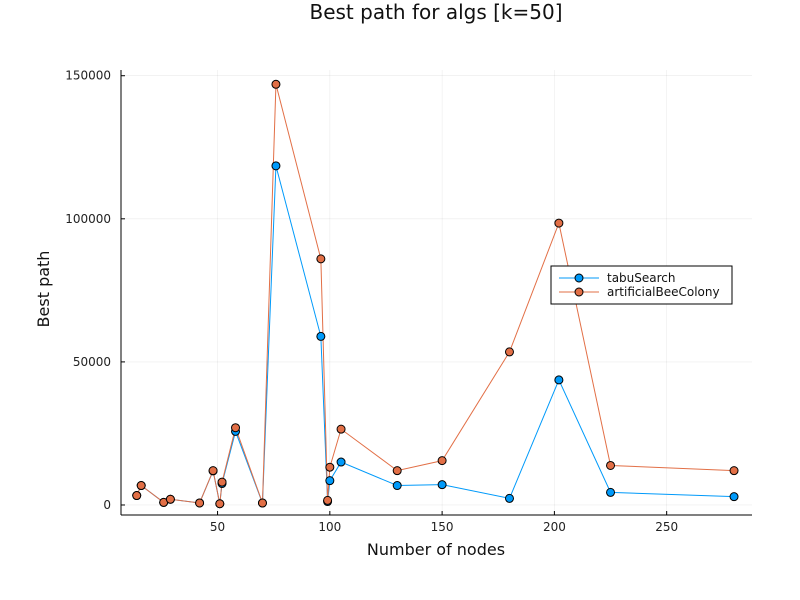  I want to click on y-tick-label: 50000, so click(92, 362).